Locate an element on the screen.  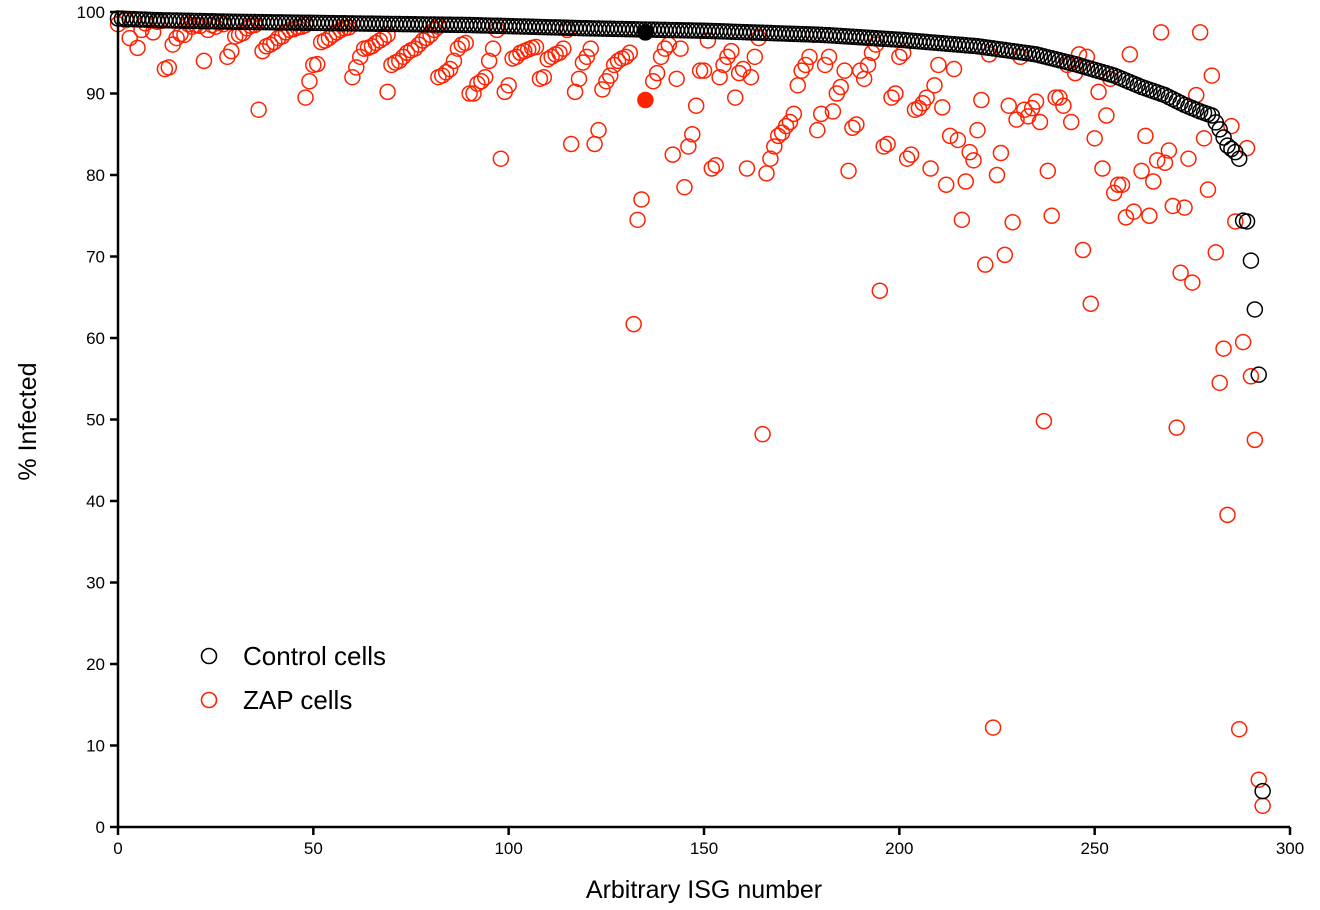
x-tick-label: 100 is located at coordinates (508, 848).